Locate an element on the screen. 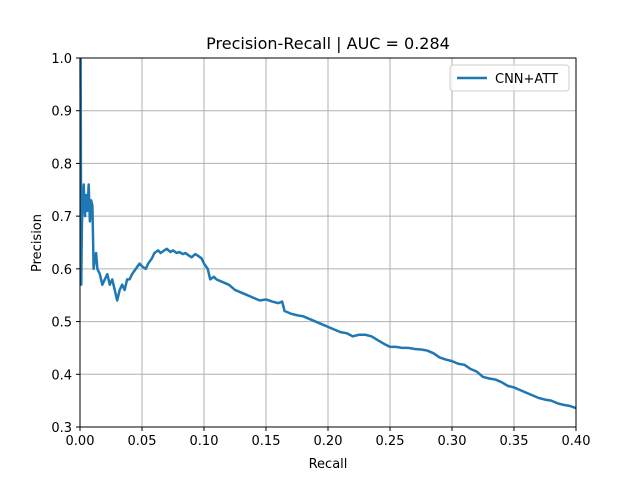  y-tick-label: 0.3 is located at coordinates (61, 428).